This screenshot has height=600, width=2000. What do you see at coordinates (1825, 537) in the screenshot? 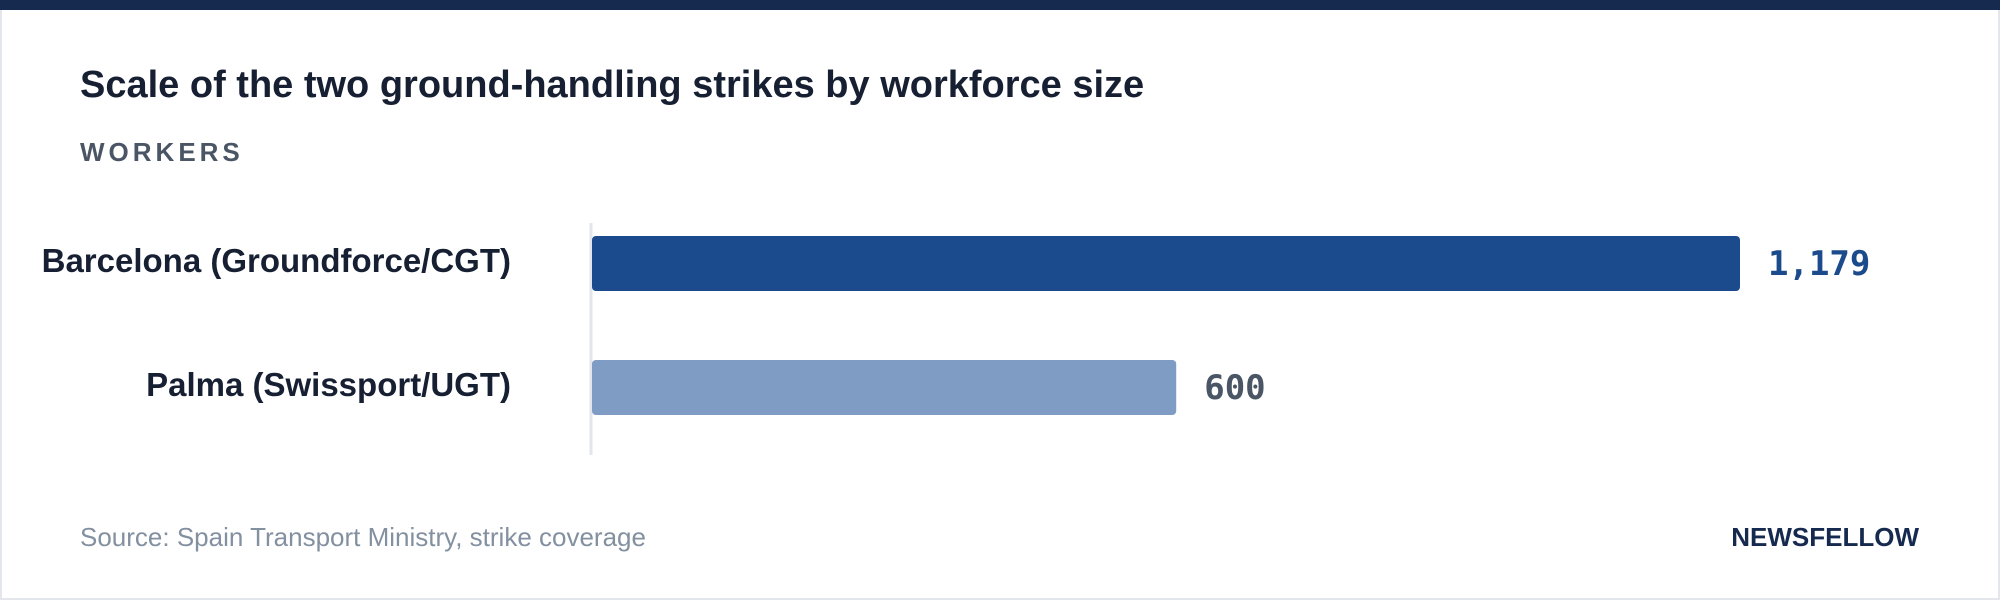
I see `brand: NEWSFELLOW` at bounding box center [1825, 537].